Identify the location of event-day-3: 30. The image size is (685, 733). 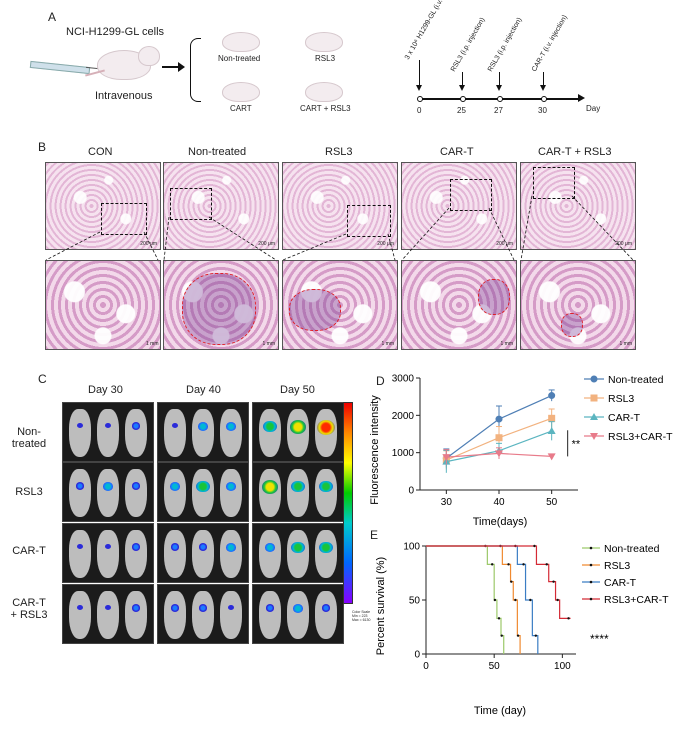
(542, 110).